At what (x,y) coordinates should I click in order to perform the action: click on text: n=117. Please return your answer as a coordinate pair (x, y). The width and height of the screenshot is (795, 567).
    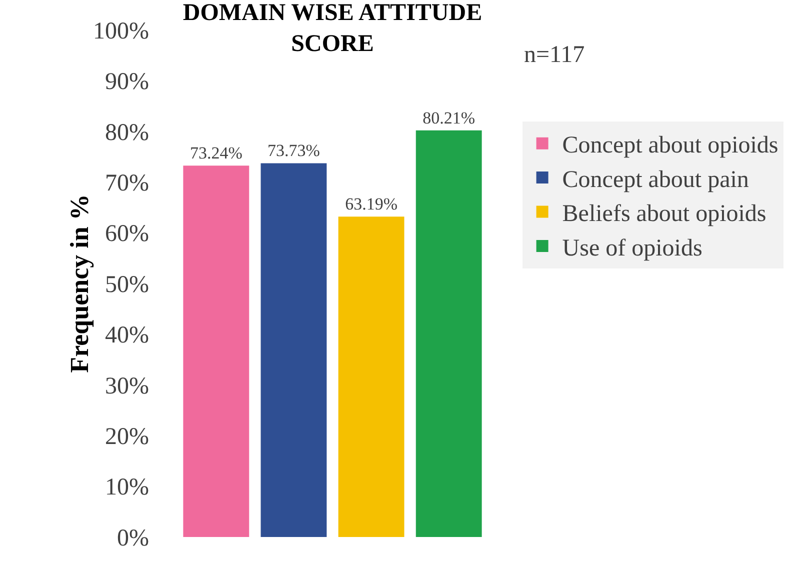
    Looking at the image, I should click on (554, 55).